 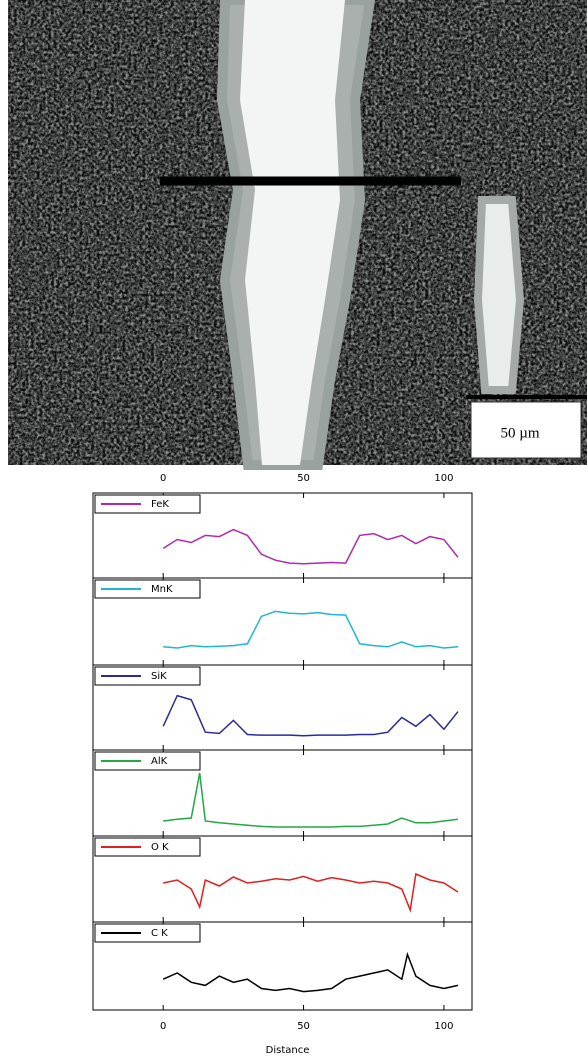 I want to click on legend-label: AlK, so click(x=159, y=761).